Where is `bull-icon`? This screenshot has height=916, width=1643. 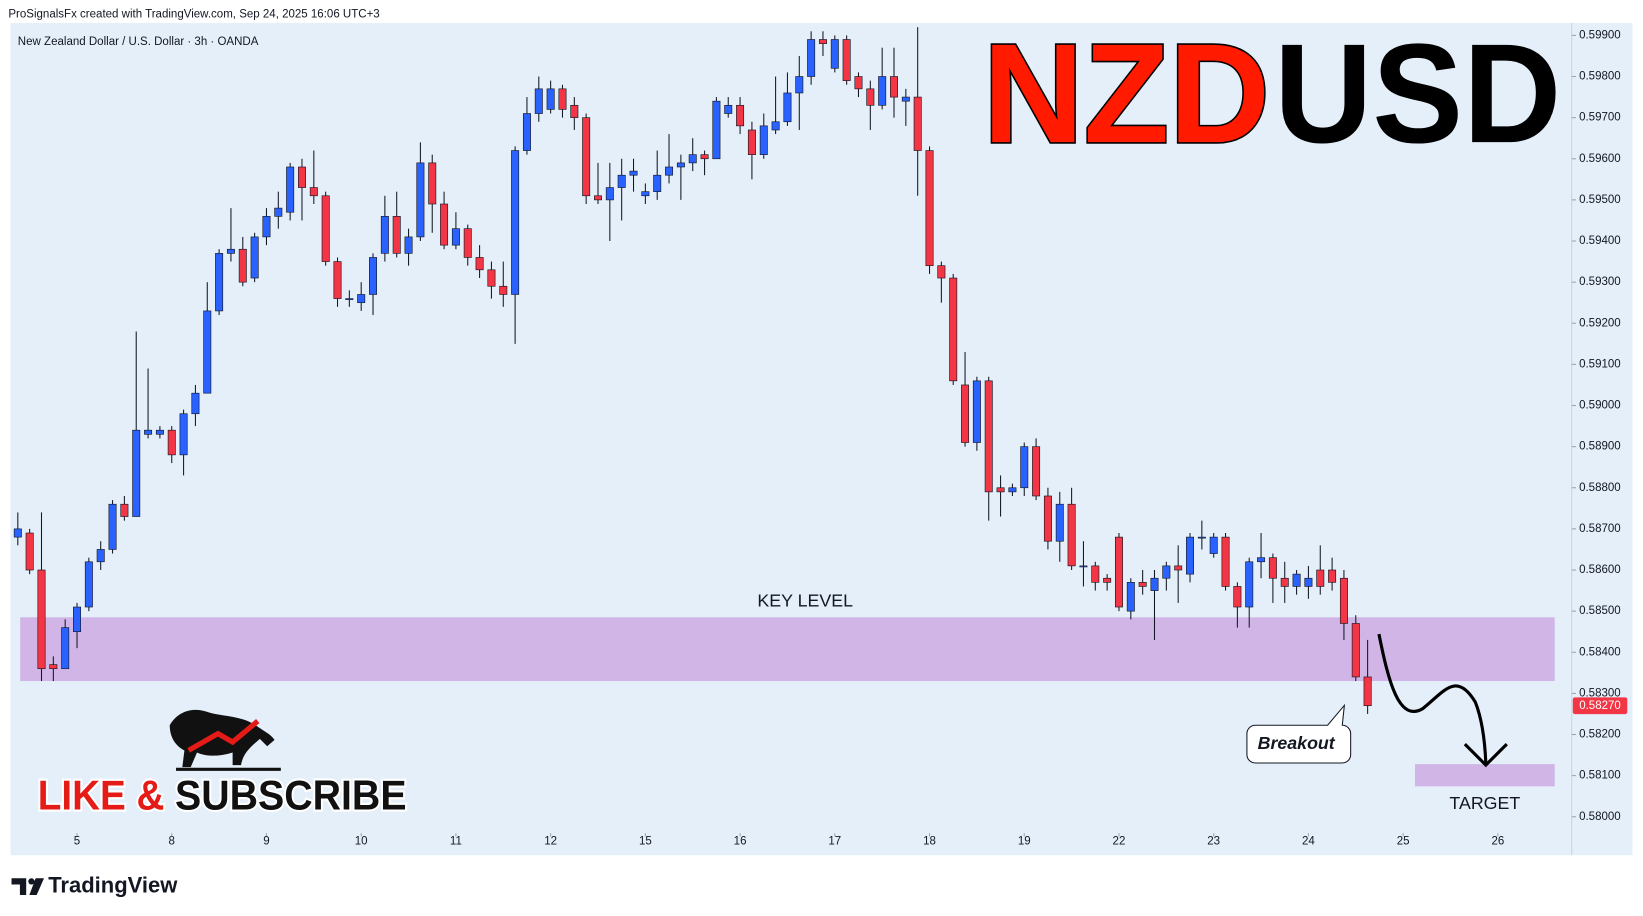
bull-icon is located at coordinates (225, 740).